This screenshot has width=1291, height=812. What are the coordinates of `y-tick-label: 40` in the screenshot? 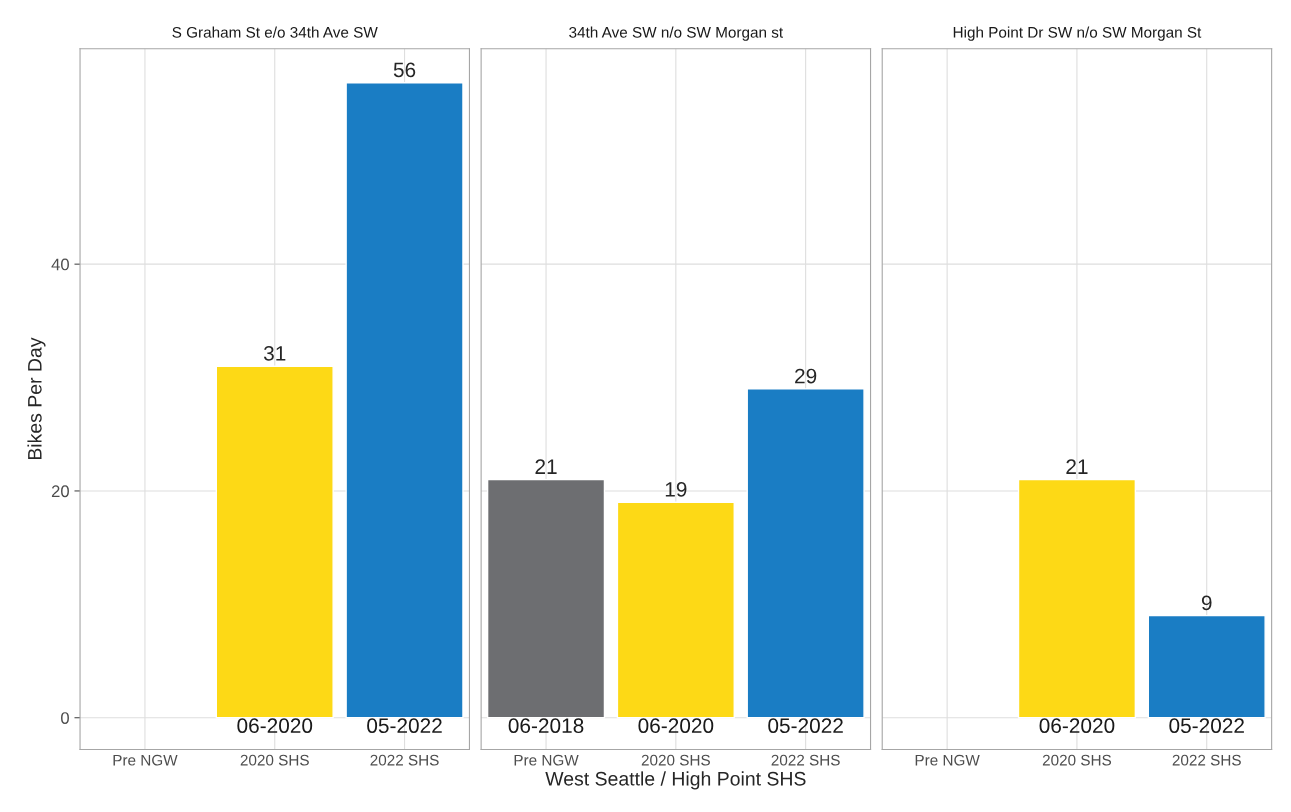 It's located at (60, 264).